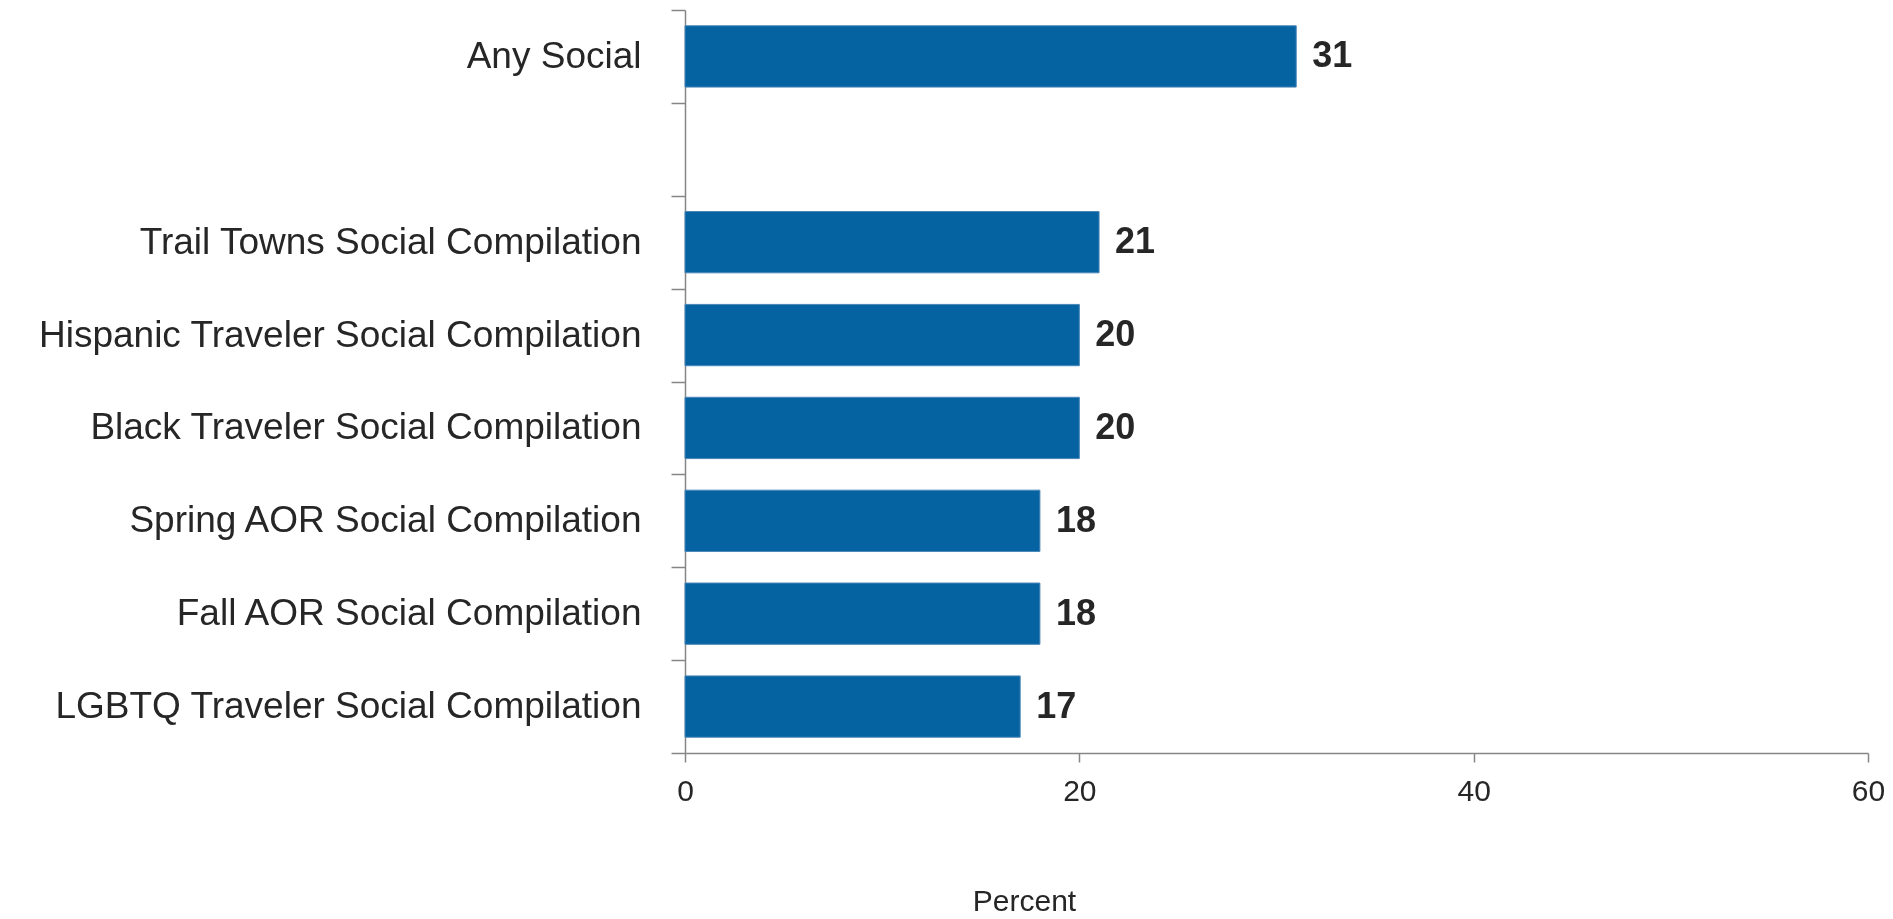 The height and width of the screenshot is (919, 1893). What do you see at coordinates (340, 334) in the screenshot?
I see `y-tick-label: Hispanic Traveler Social Compilation` at bounding box center [340, 334].